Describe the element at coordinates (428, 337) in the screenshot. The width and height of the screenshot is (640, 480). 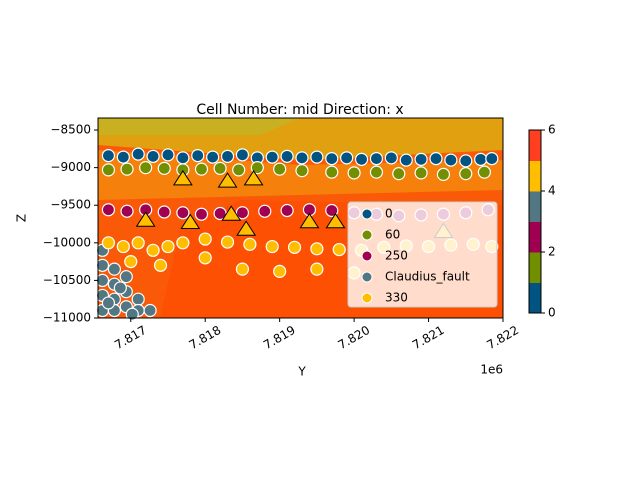
I see `x-tick-label: 7.821` at that location.